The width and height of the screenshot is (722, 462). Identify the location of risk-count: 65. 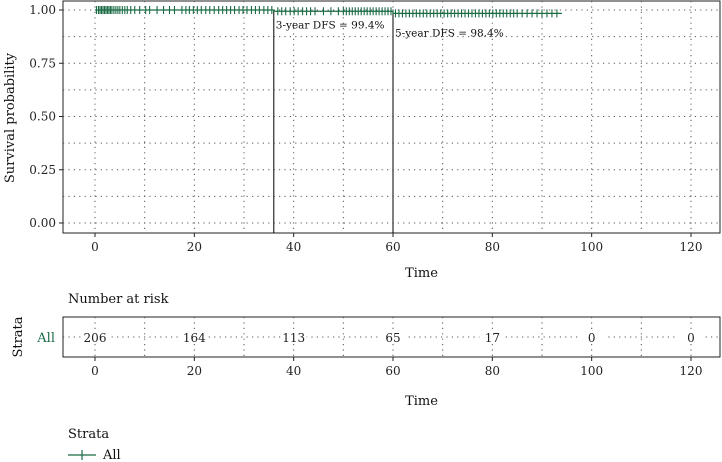
(392, 338).